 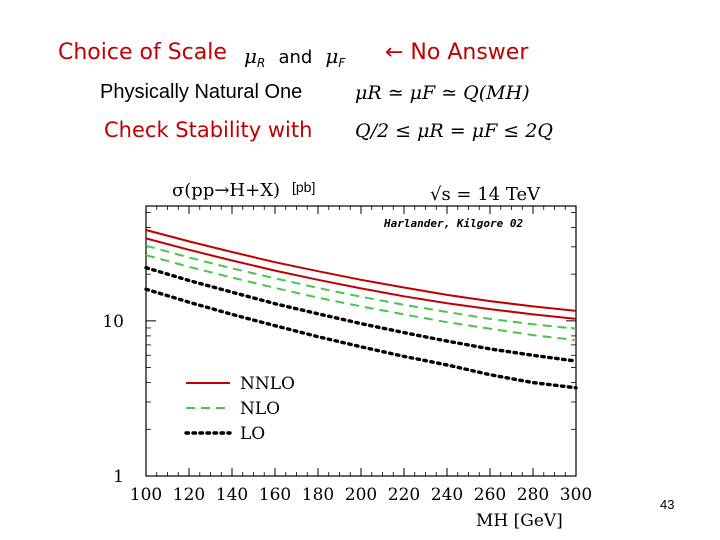 I want to click on x-tick-label: 300, so click(x=576, y=495).